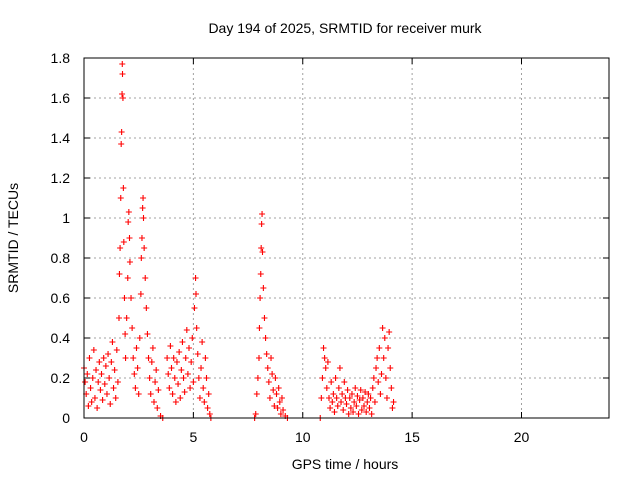 Image resolution: width=640 pixels, height=480 pixels. I want to click on y-tick-label: 0.2, so click(61, 378).